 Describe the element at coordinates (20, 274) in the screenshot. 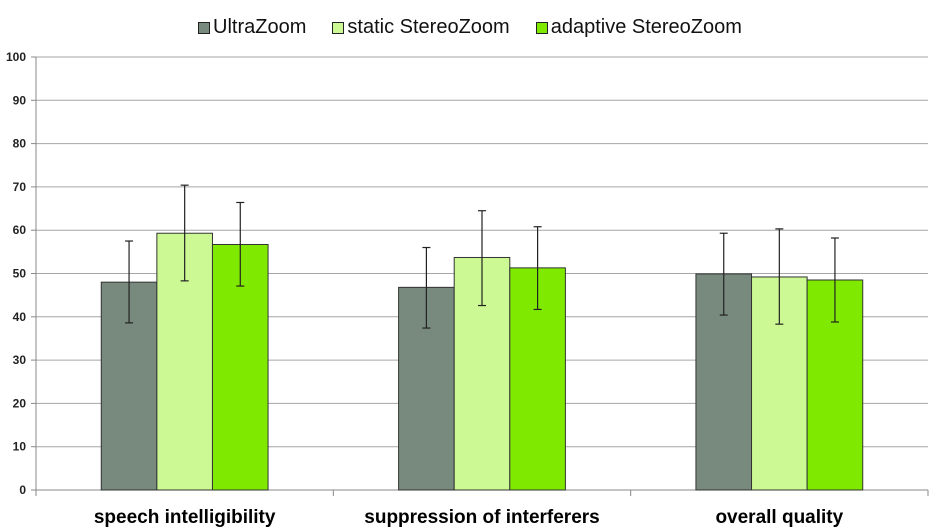

I see `y-tick-label: 50` at that location.